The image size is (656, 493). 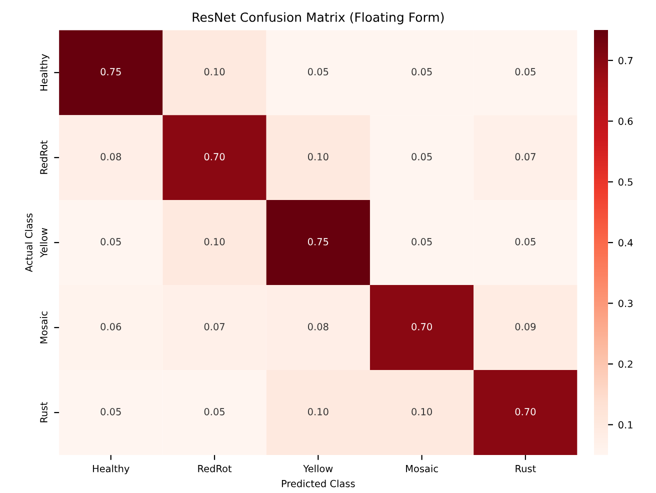 I want to click on color-bar-label: 0.6, so click(x=625, y=121).